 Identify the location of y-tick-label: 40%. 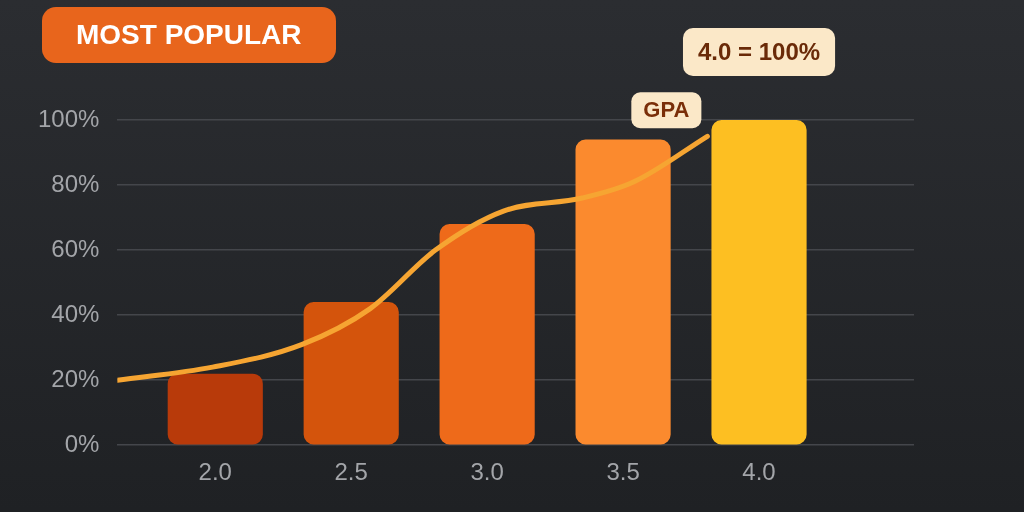
(75, 313).